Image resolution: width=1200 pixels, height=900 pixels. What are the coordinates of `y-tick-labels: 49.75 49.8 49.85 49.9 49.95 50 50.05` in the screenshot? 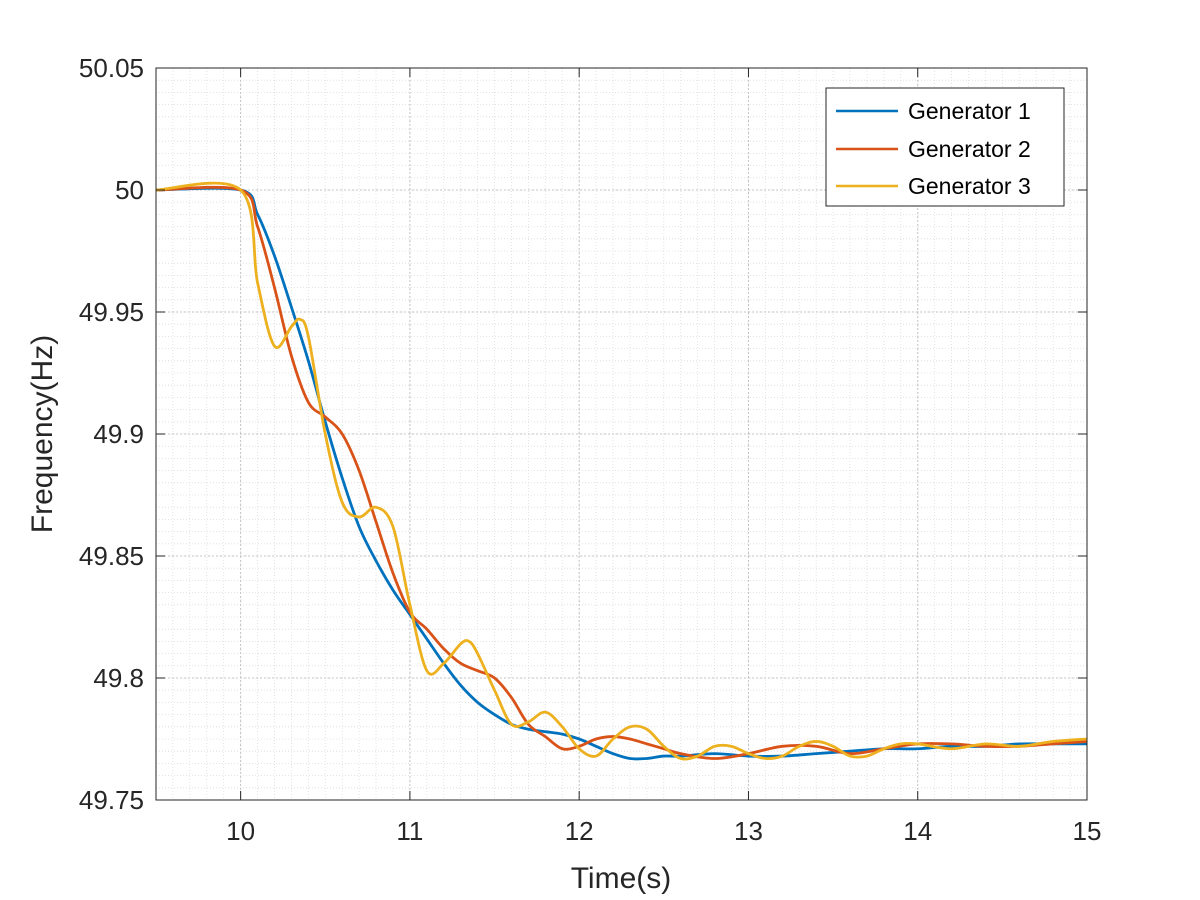 It's located at (111, 434).